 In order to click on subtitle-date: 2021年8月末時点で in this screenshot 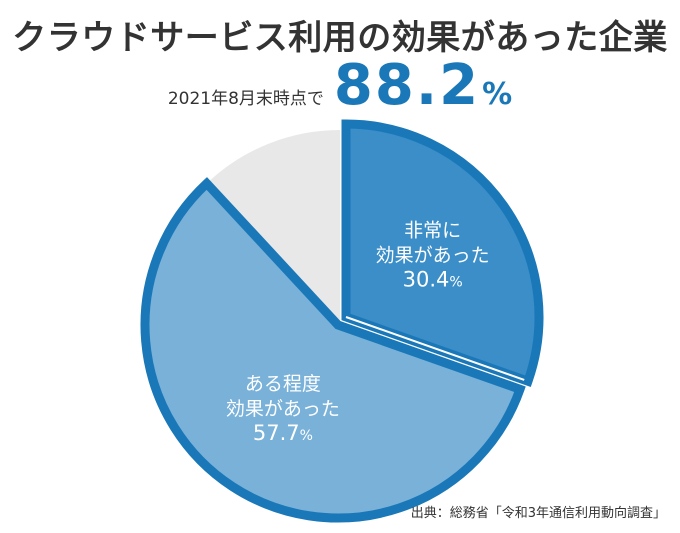, I will do `click(245, 99)`.